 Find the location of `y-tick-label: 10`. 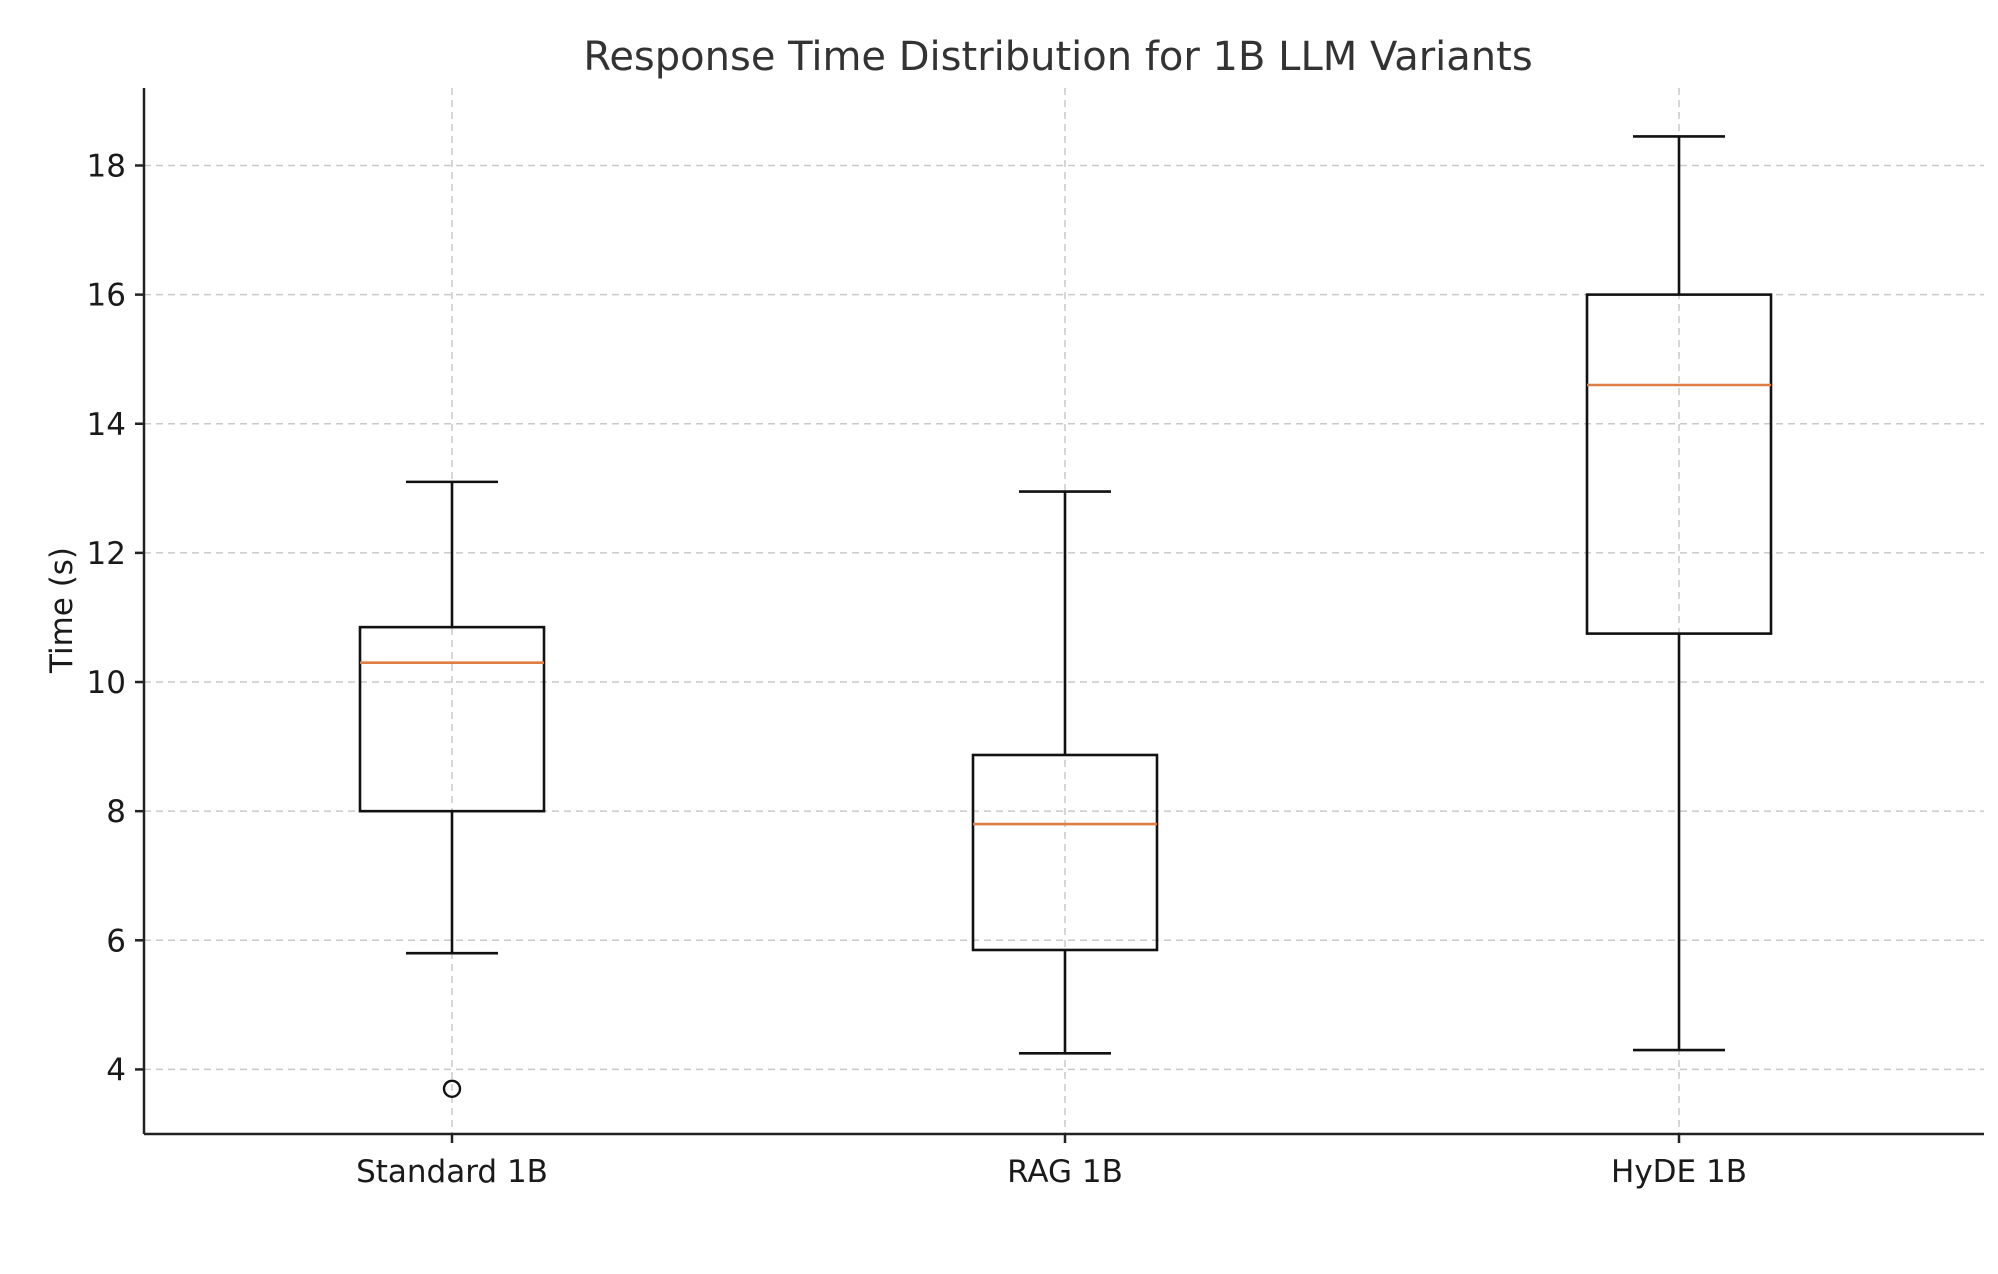

y-tick-label: 10 is located at coordinates (106, 683).